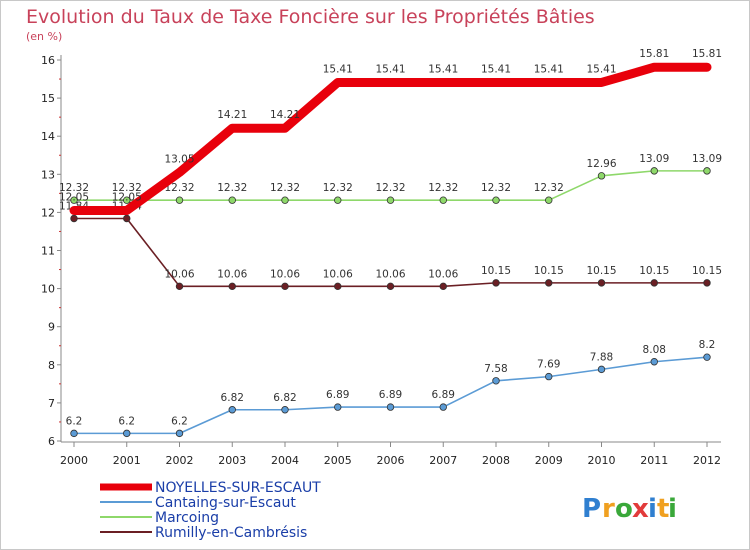  I want to click on legend-label: Cantaing-sur-Escaut, so click(225, 503).